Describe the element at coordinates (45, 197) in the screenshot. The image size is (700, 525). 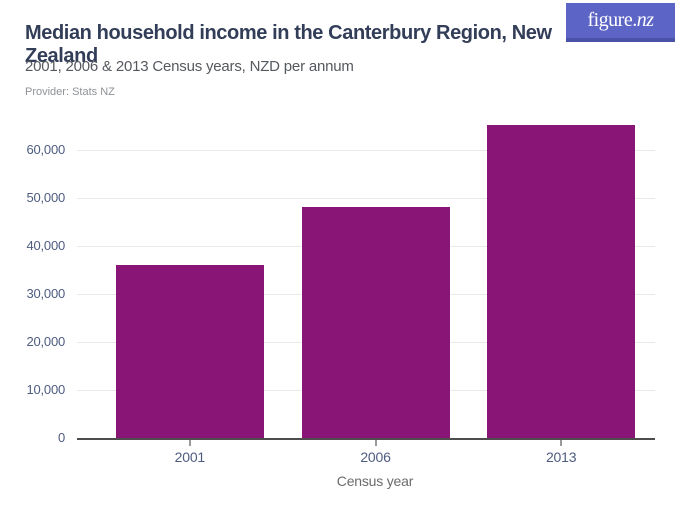
I see `y-axis-label: 50,000` at that location.